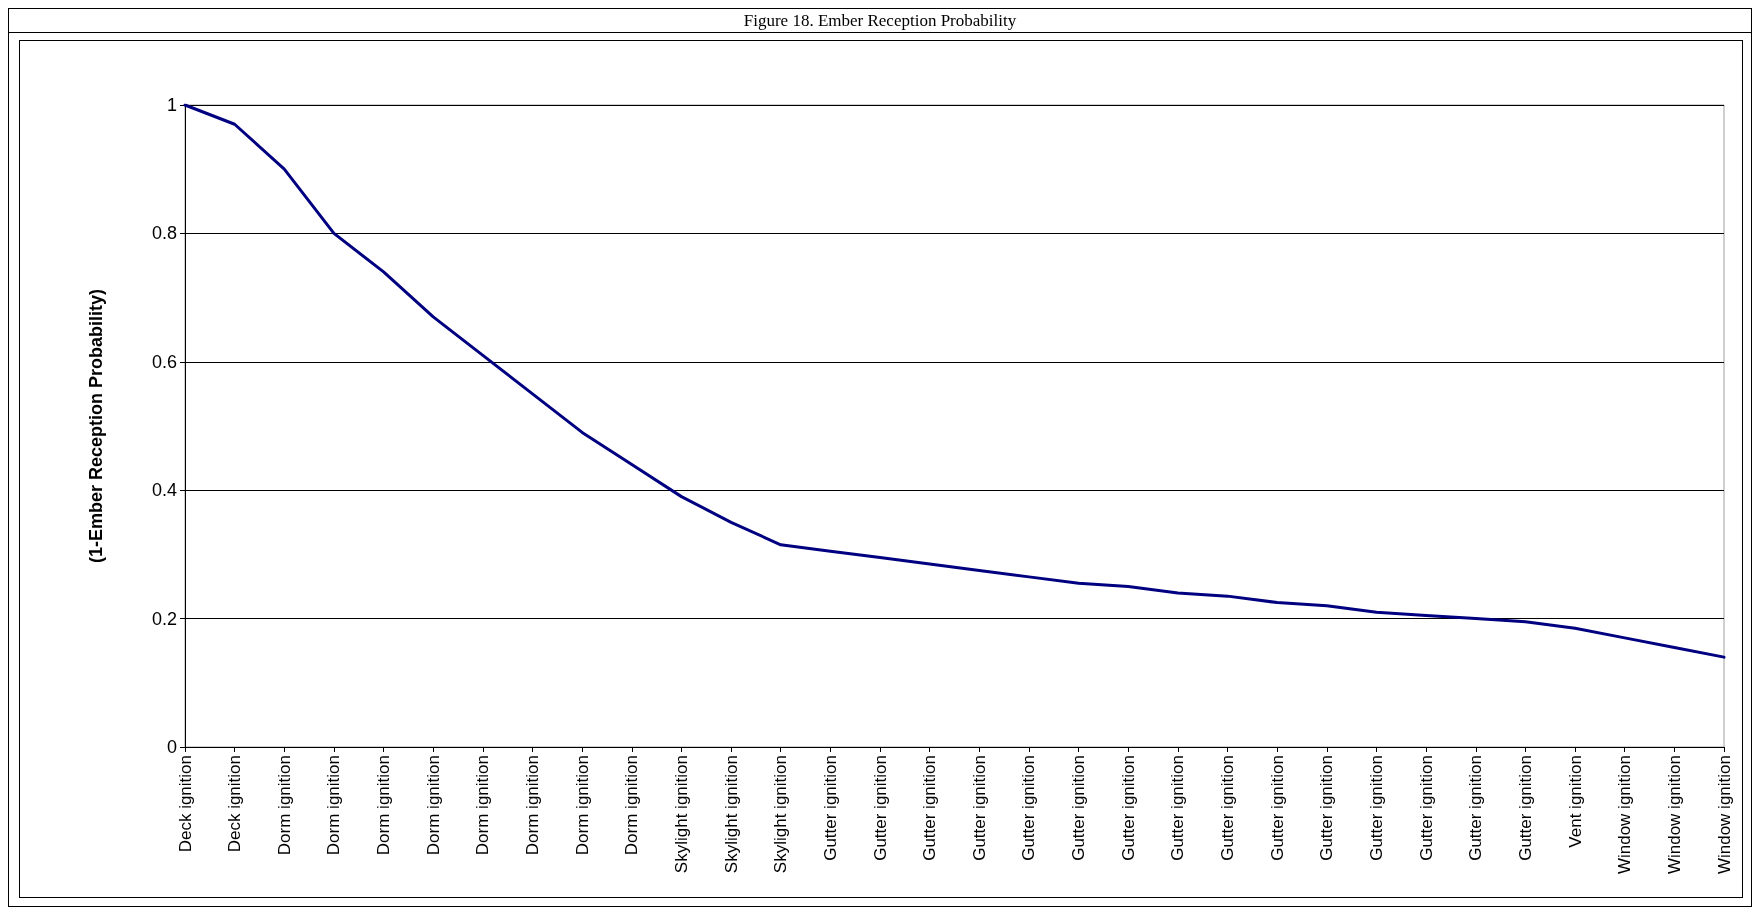 This screenshot has width=1760, height=915. Describe the element at coordinates (164, 618) in the screenshot. I see `y-tick-label: 0.2` at that location.